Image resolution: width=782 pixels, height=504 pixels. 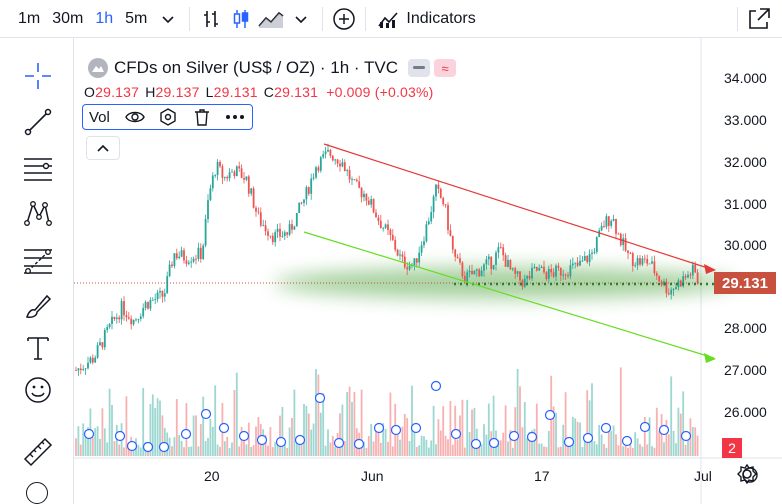 I want to click on candle-style-button, so click(x=241, y=19).